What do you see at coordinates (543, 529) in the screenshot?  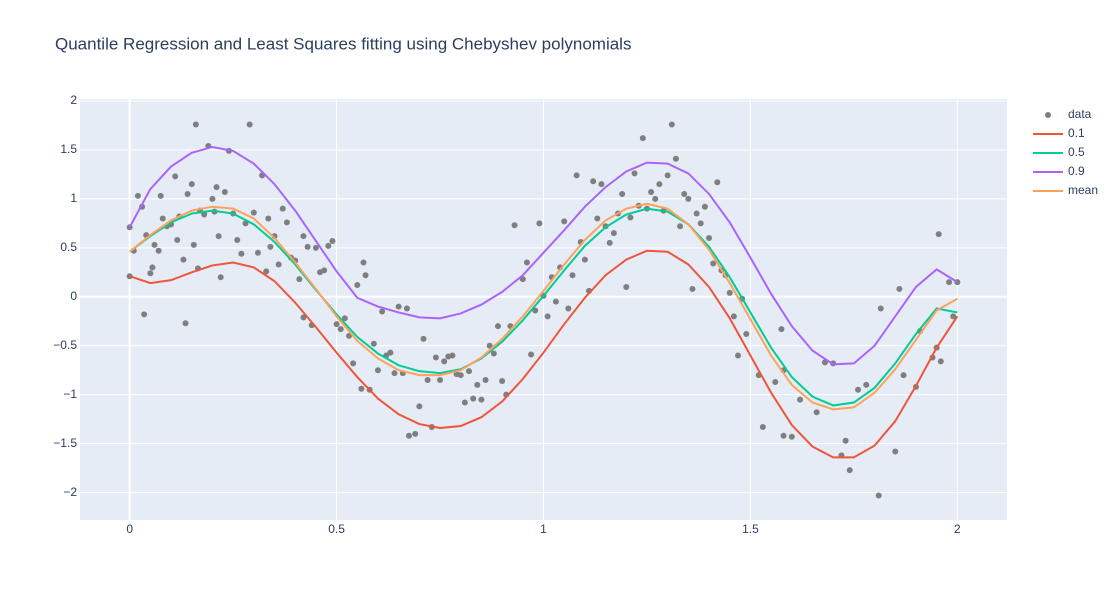 I see `x-tick-label: 1` at bounding box center [543, 529].